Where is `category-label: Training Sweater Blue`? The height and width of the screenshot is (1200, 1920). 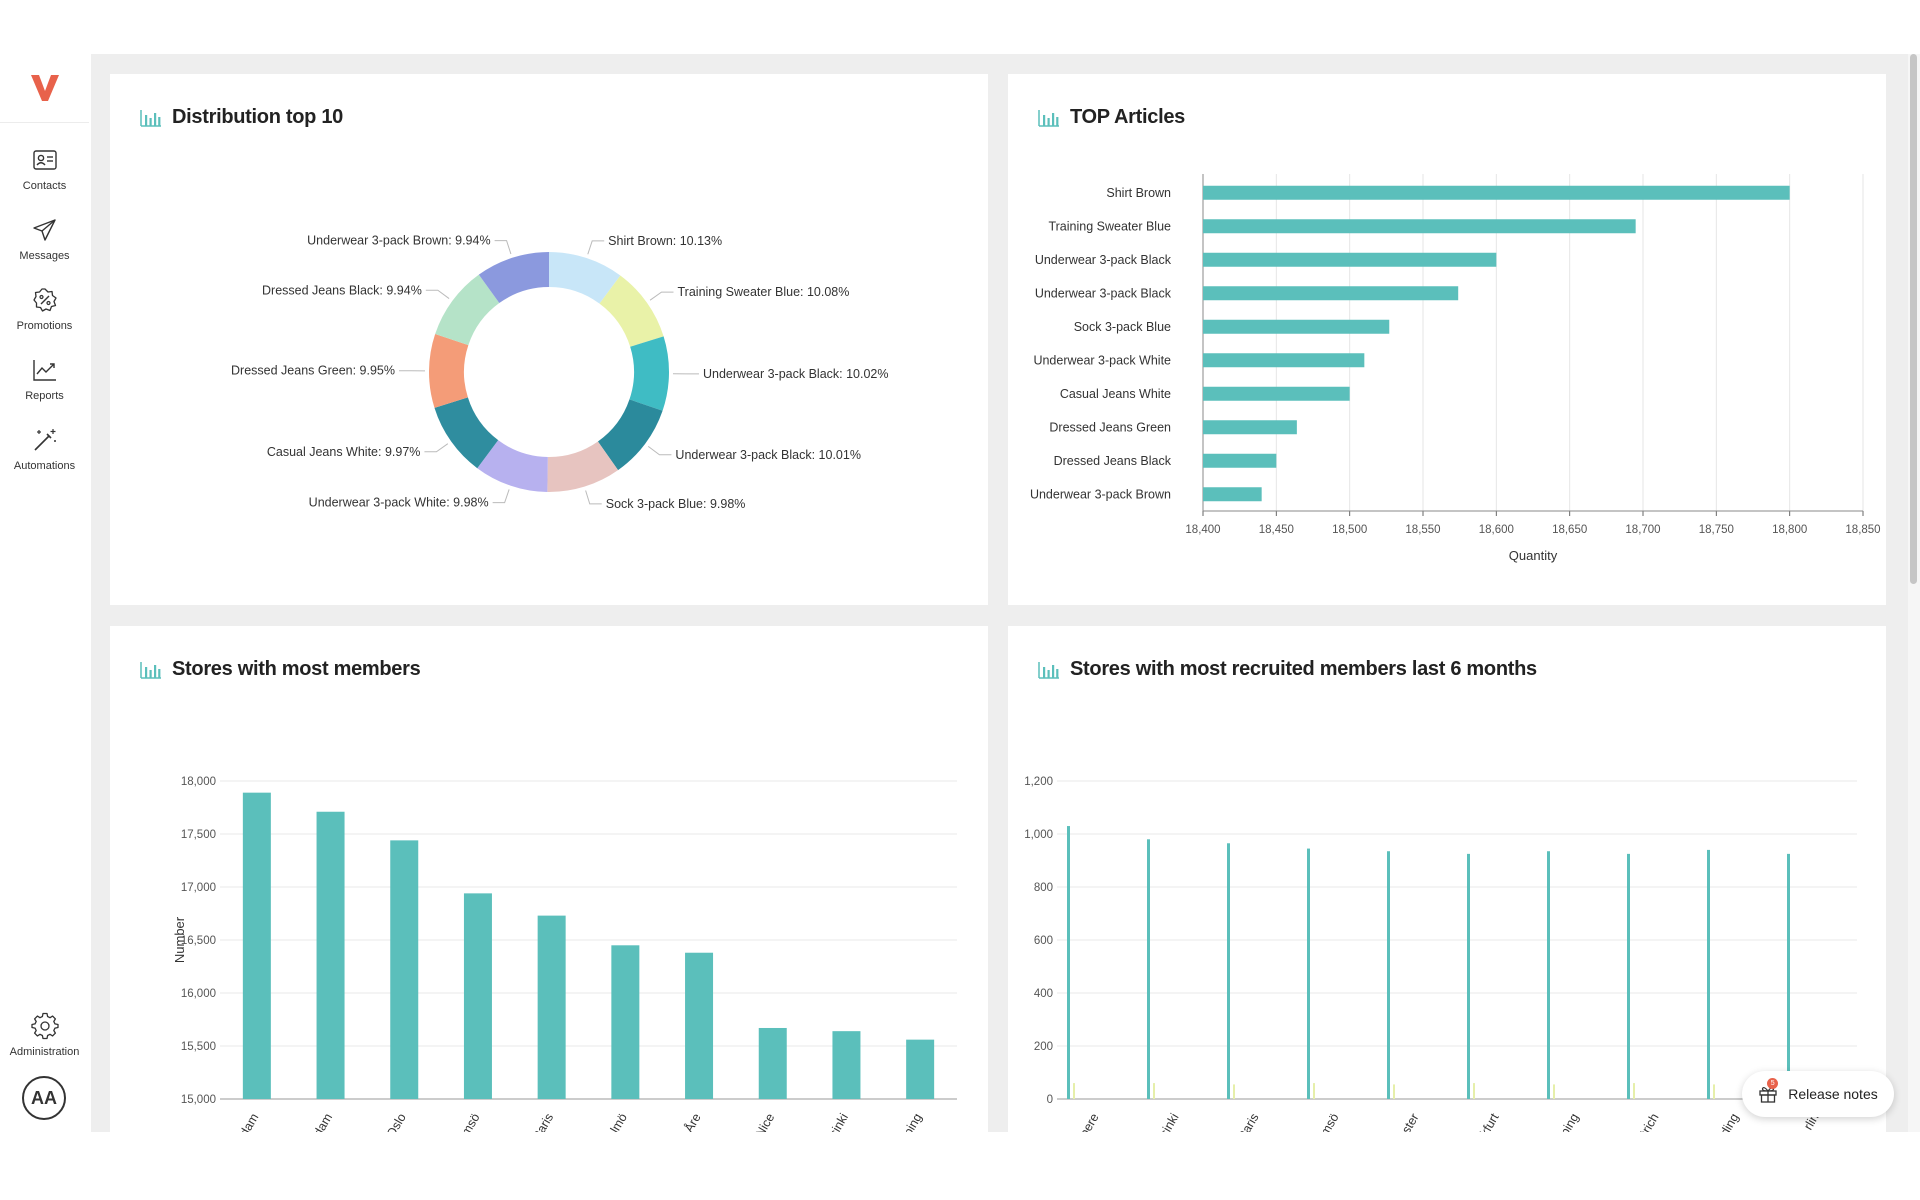 category-label: Training Sweater Blue is located at coordinates (1109, 226).